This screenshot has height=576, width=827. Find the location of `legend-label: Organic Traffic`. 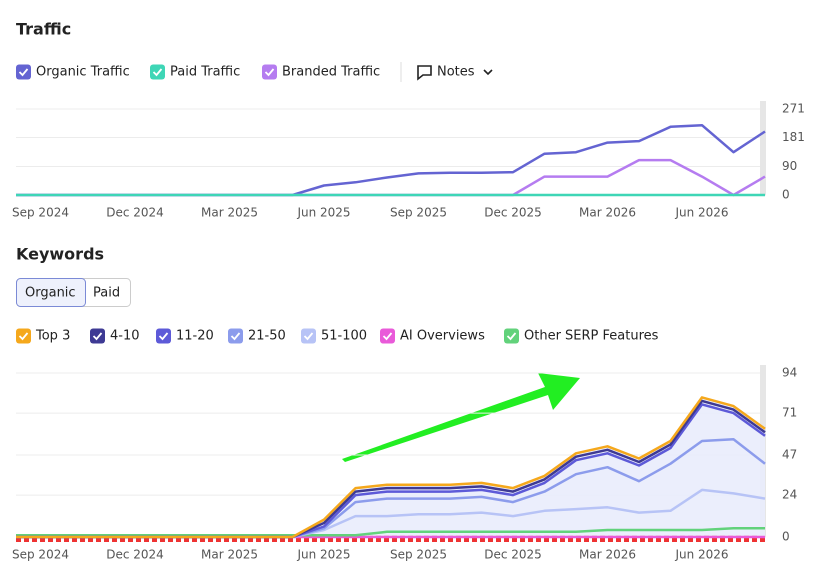

legend-label: Organic Traffic is located at coordinates (83, 72).